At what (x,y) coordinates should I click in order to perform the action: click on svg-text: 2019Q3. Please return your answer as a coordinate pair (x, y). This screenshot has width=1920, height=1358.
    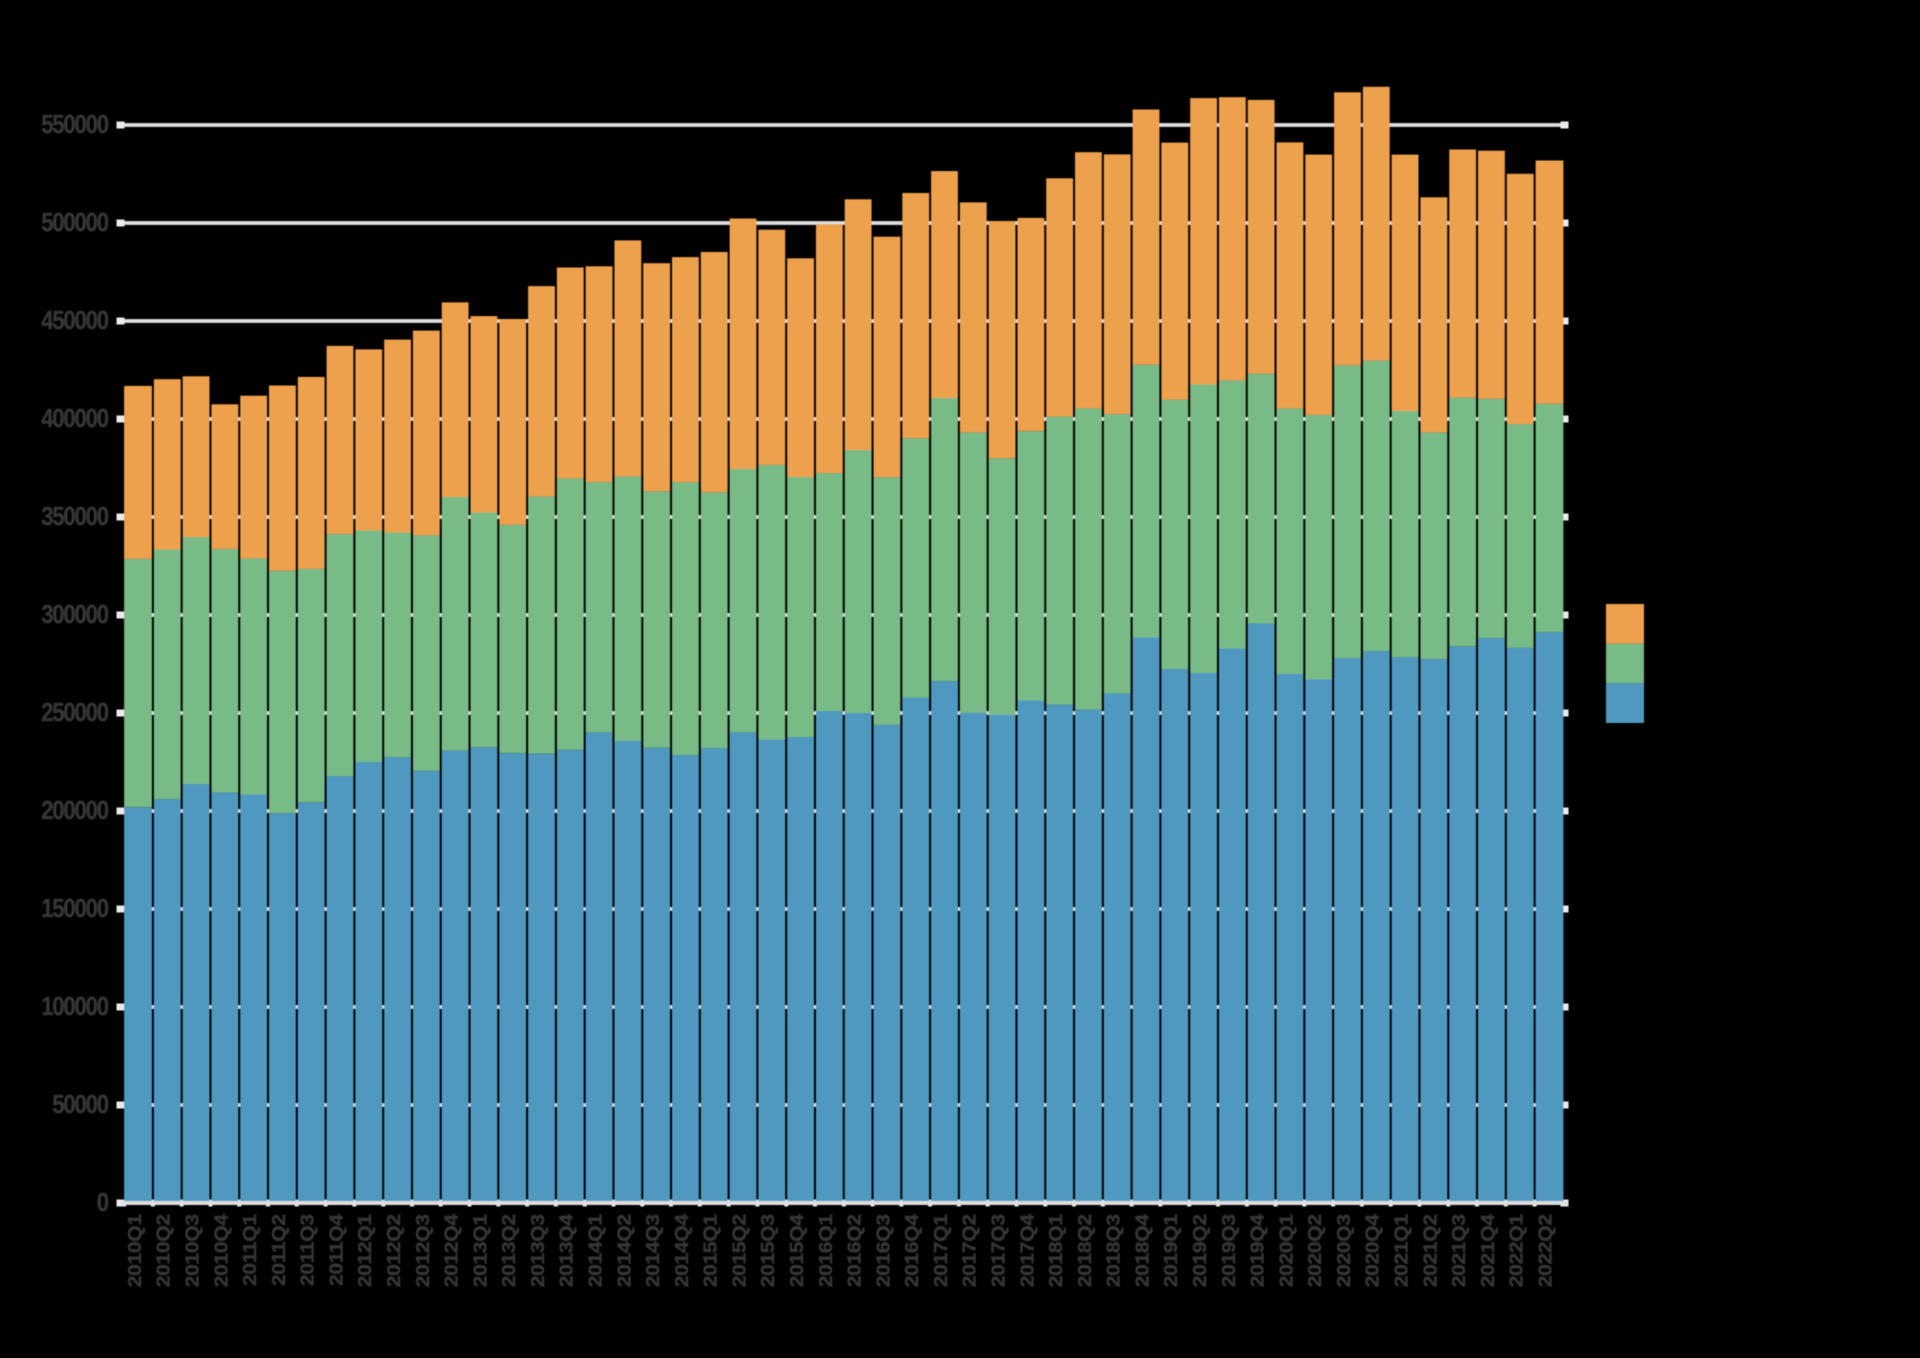
    Looking at the image, I should click on (1229, 1250).